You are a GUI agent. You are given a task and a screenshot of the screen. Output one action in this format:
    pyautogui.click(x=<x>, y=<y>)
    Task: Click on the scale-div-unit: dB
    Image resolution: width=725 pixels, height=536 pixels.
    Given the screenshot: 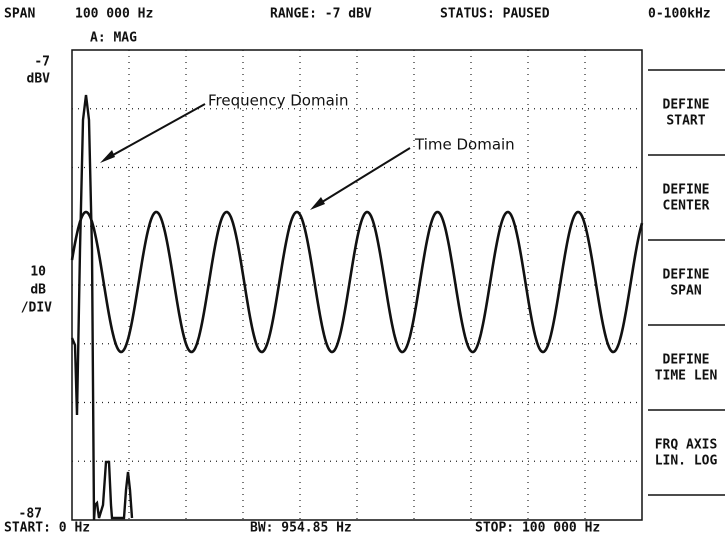 What is the action you would take?
    pyautogui.click(x=38, y=290)
    